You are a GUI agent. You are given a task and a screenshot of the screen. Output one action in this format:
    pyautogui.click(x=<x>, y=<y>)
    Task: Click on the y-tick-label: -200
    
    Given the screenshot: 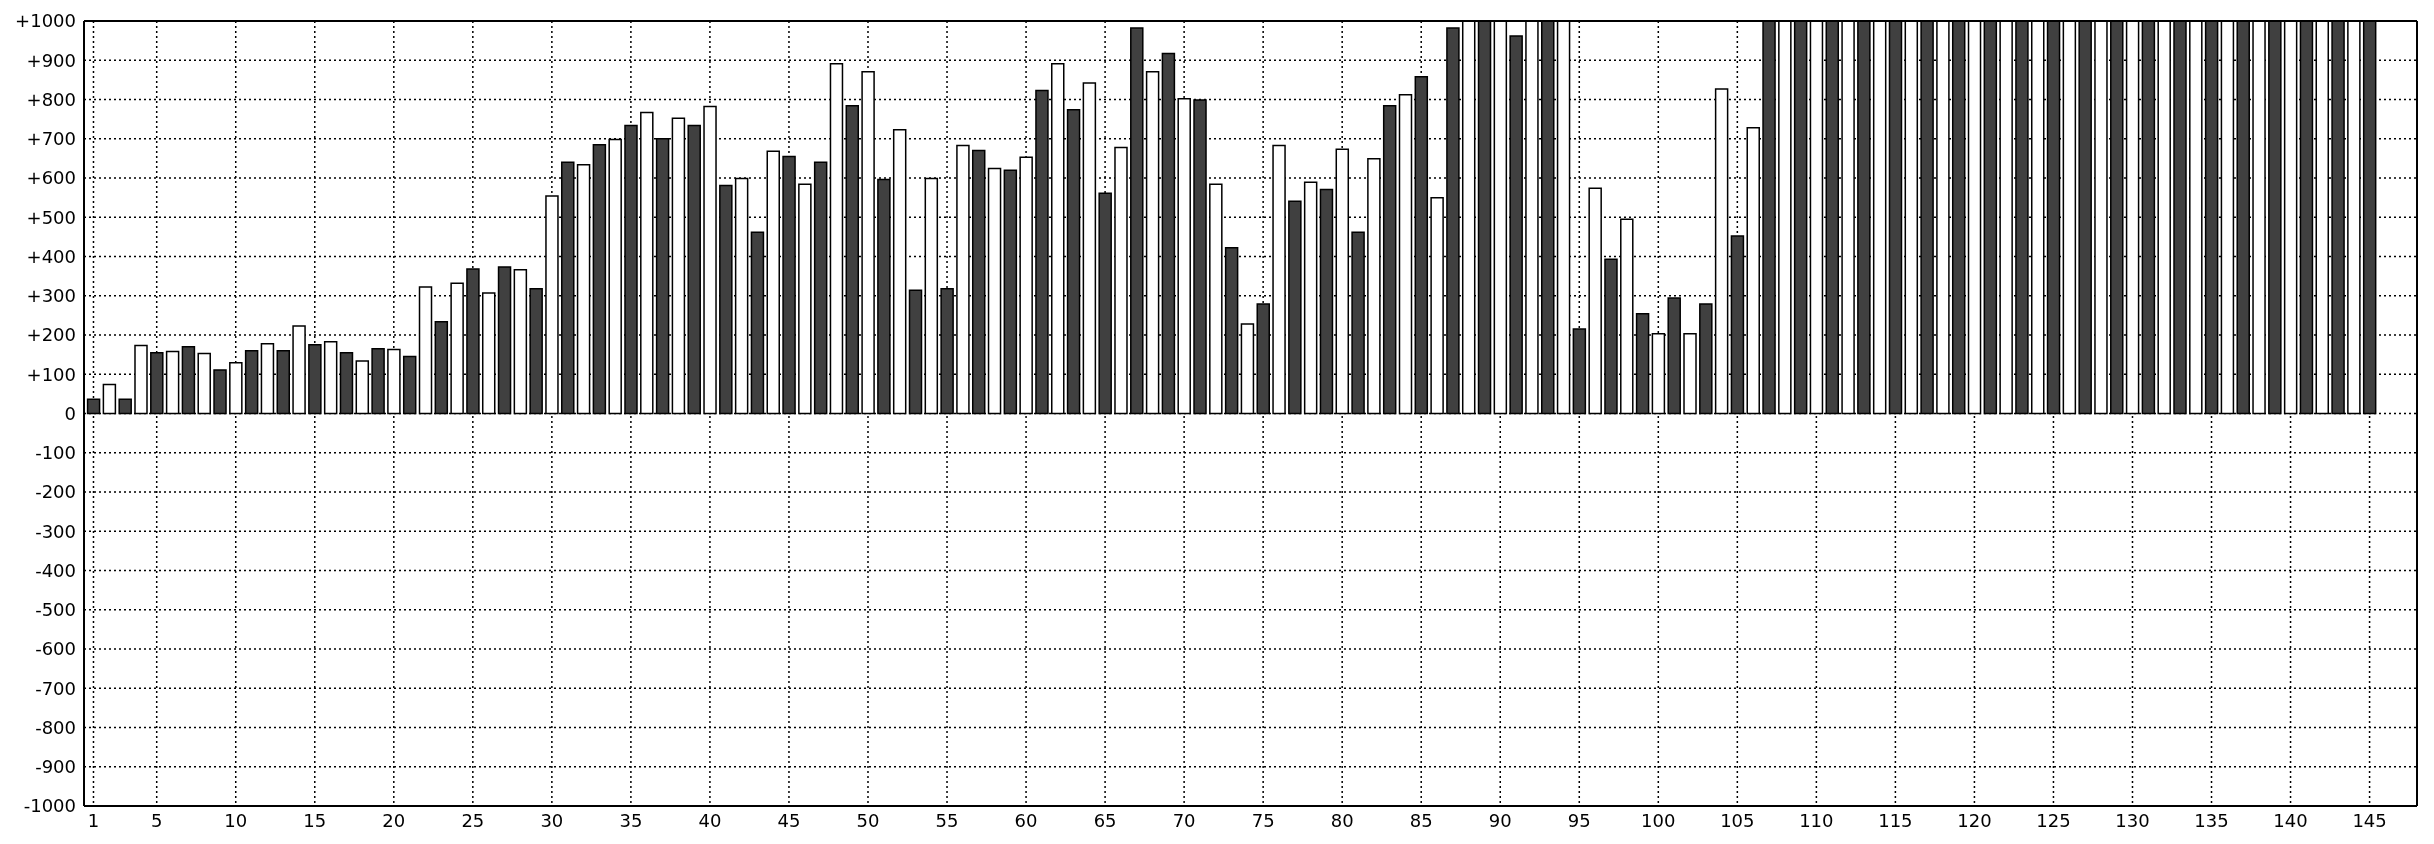 What is the action you would take?
    pyautogui.click(x=55, y=492)
    